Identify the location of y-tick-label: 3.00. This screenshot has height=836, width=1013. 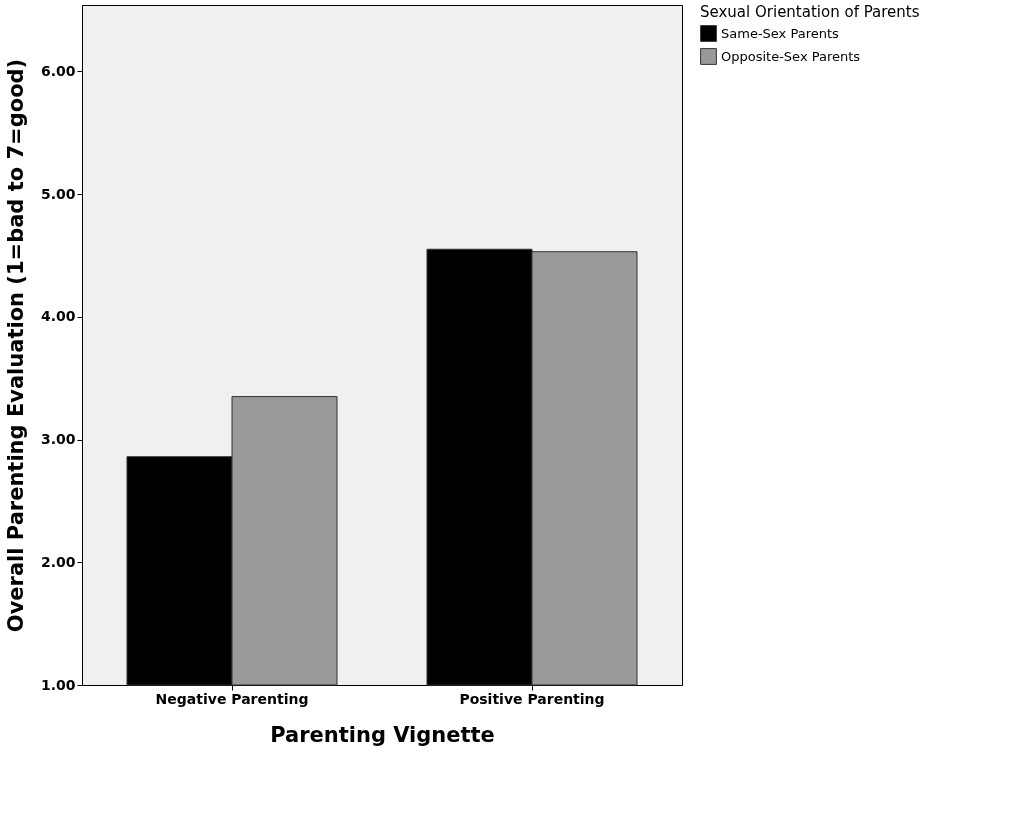
(58, 439).